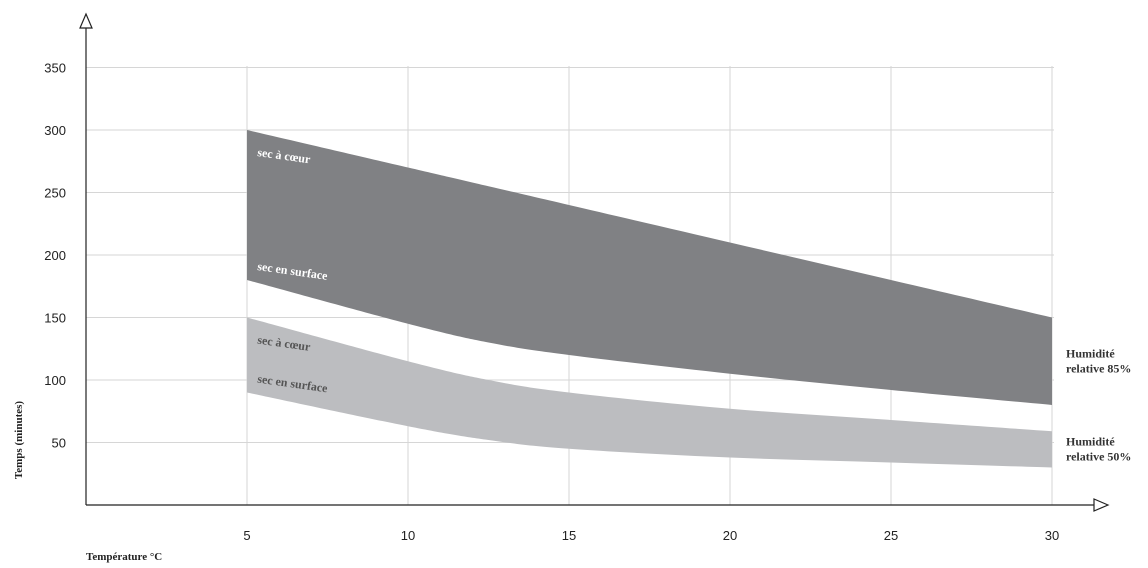  Describe the element at coordinates (124, 557) in the screenshot. I see `x-axis-title: Température °C` at that location.